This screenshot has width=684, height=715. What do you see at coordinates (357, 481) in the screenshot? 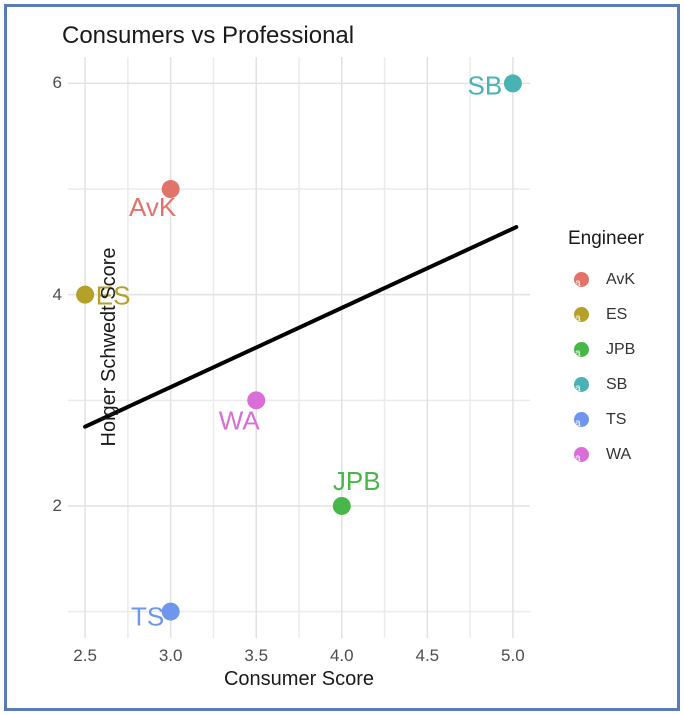
I see `point-label-jpb: JPB` at bounding box center [357, 481].